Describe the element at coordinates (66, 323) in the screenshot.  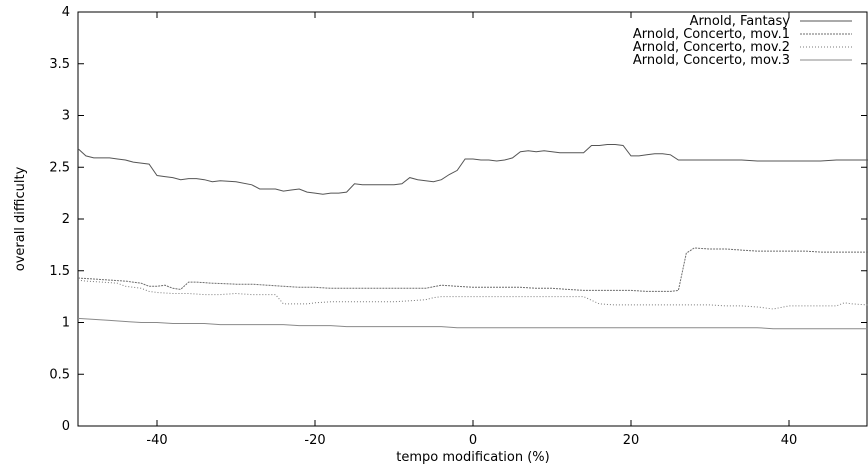
I see `y-tick-label: 1` at that location.